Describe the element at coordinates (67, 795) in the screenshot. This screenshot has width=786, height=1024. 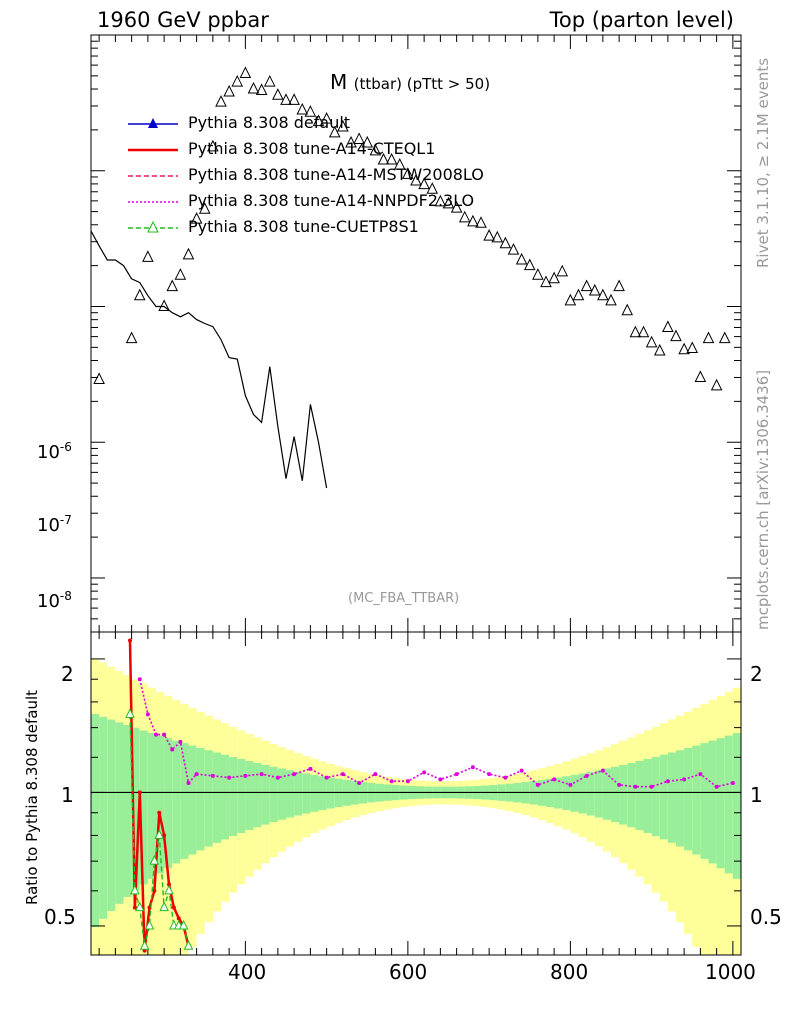
I see `ratio-ytick-1-left: 1` at that location.